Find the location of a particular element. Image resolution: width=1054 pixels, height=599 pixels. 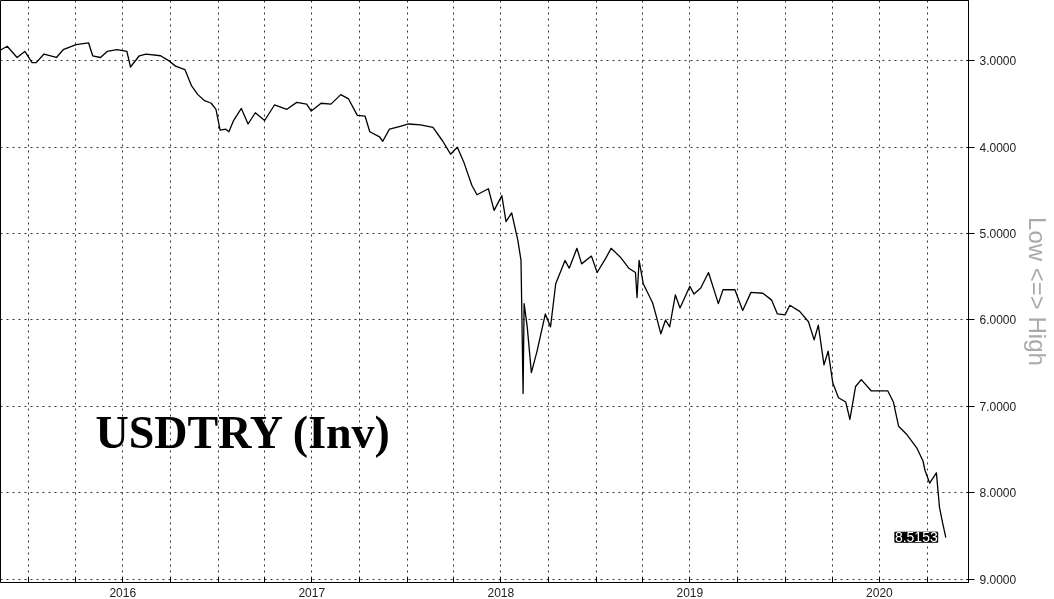

y-axis-title: Low <=> High is located at coordinates (1038, 291).